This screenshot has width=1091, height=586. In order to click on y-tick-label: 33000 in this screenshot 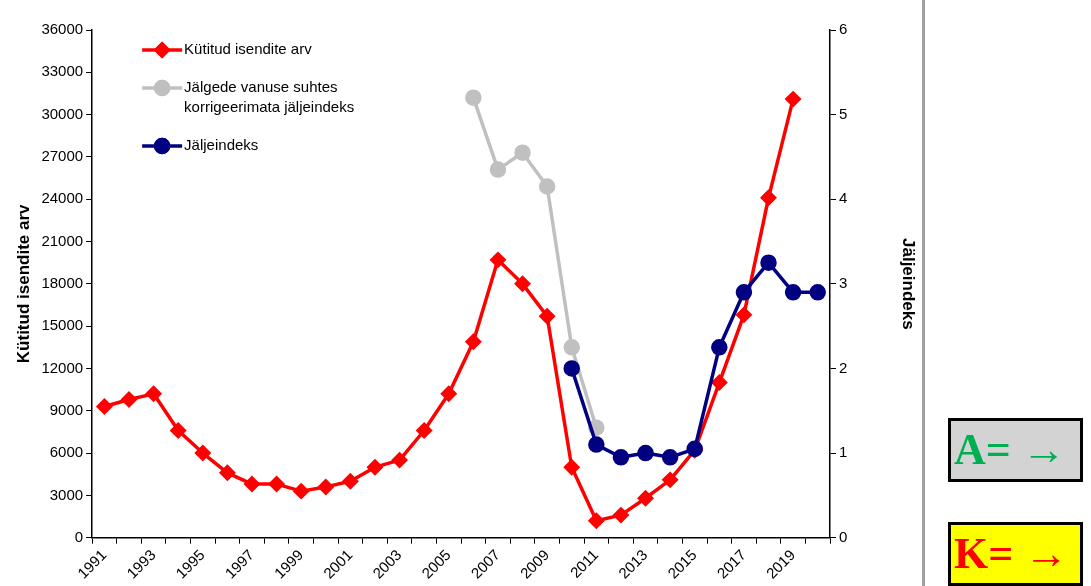, I will do `click(62, 71)`.